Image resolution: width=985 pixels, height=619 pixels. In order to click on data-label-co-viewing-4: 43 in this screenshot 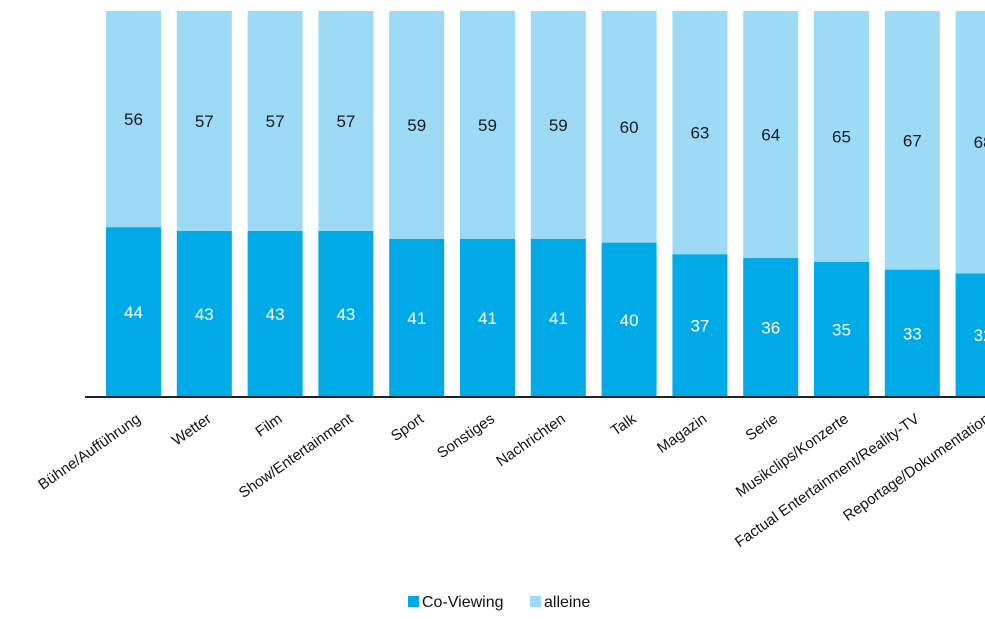, I will do `click(345, 314)`.